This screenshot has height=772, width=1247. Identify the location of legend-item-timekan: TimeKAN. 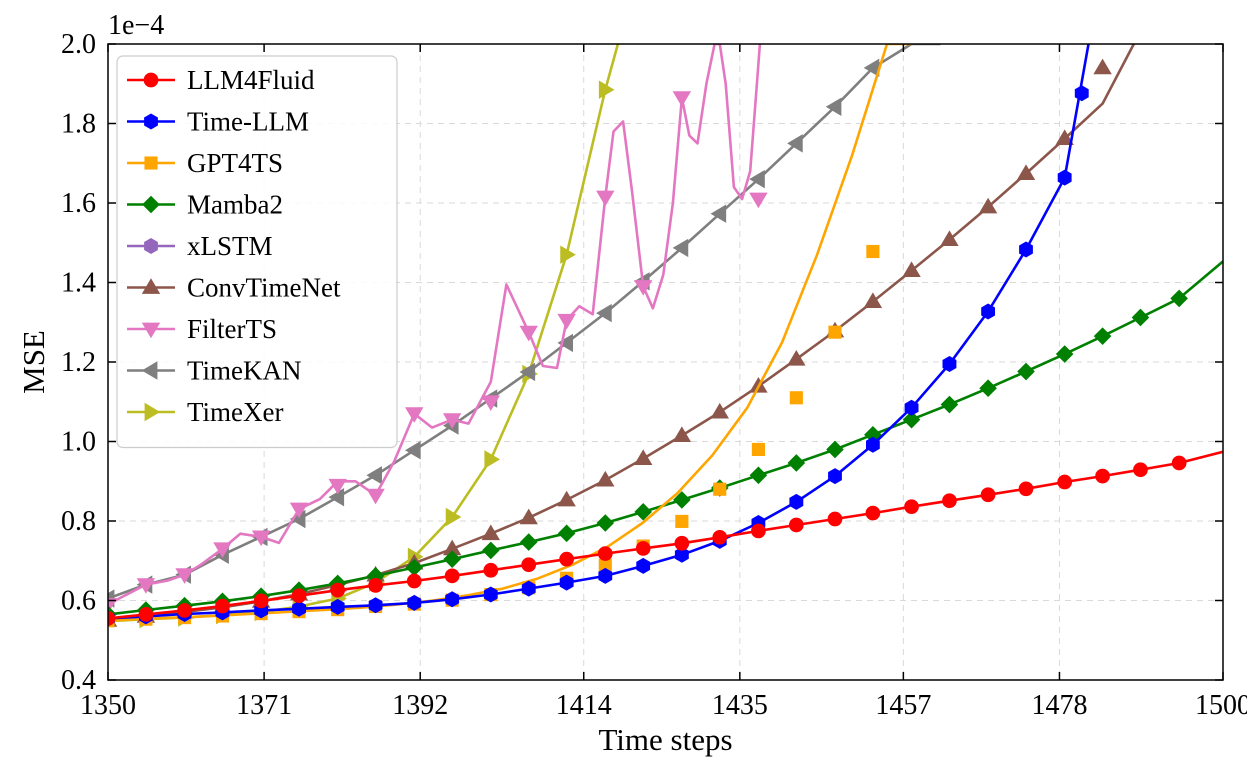
(214, 371).